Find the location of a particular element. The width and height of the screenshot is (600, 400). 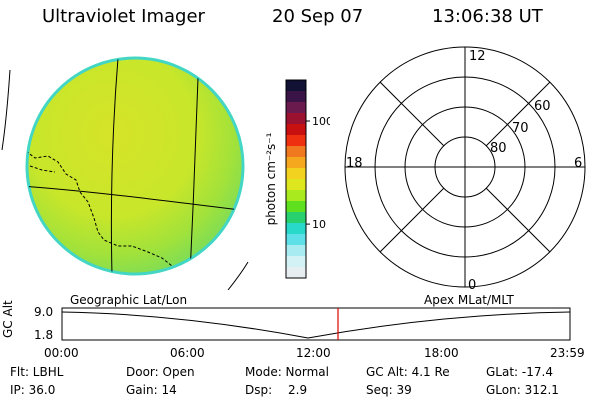

dsp-value: 2.9 is located at coordinates (298, 390).